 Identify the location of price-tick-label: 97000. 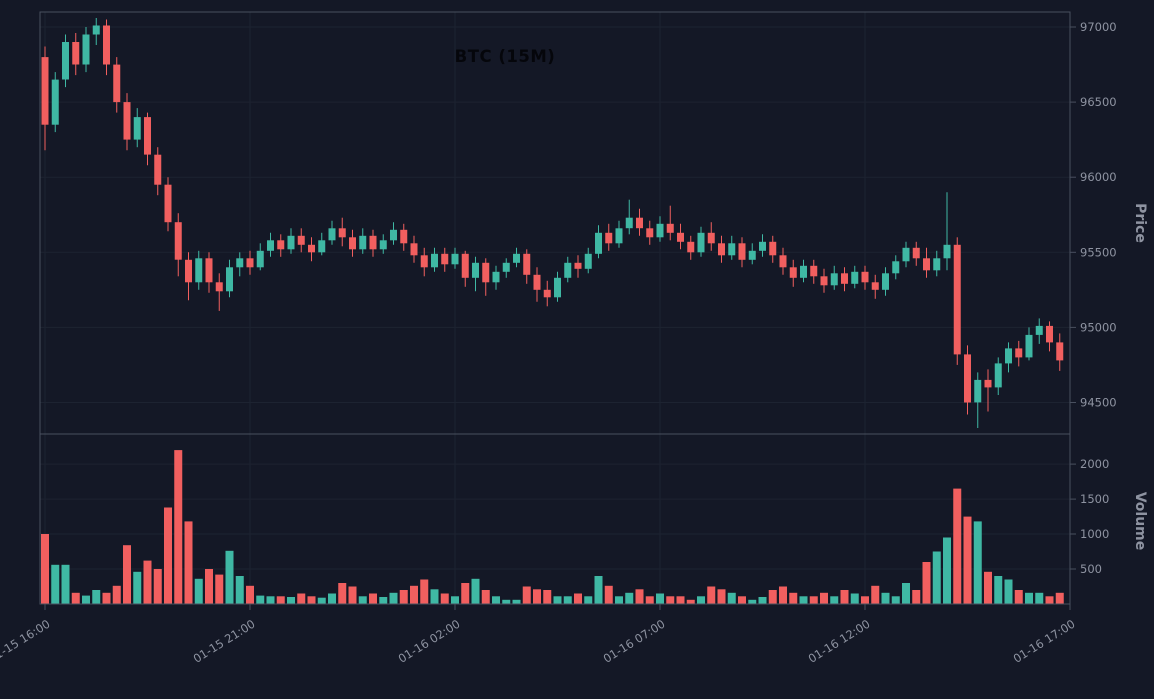
(1098, 27).